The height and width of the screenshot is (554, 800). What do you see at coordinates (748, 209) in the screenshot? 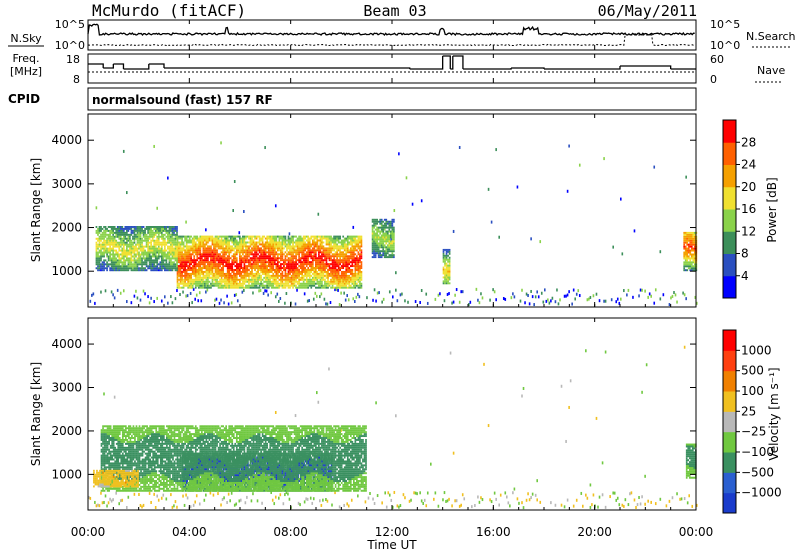
I see `colorbar-tick-label: 16` at bounding box center [748, 209].